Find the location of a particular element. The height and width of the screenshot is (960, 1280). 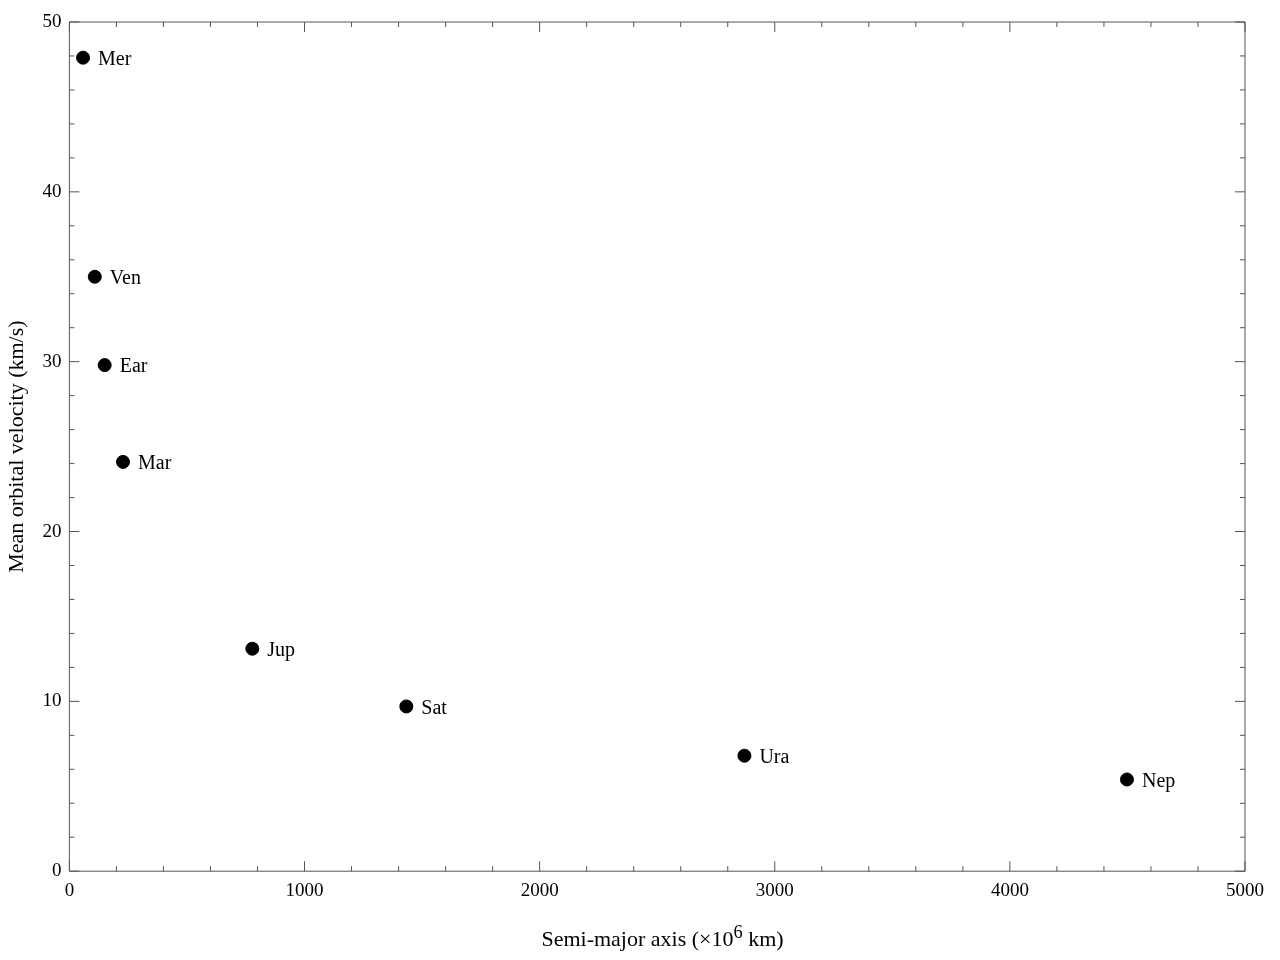

x-tick-label: 3000 is located at coordinates (774, 889).